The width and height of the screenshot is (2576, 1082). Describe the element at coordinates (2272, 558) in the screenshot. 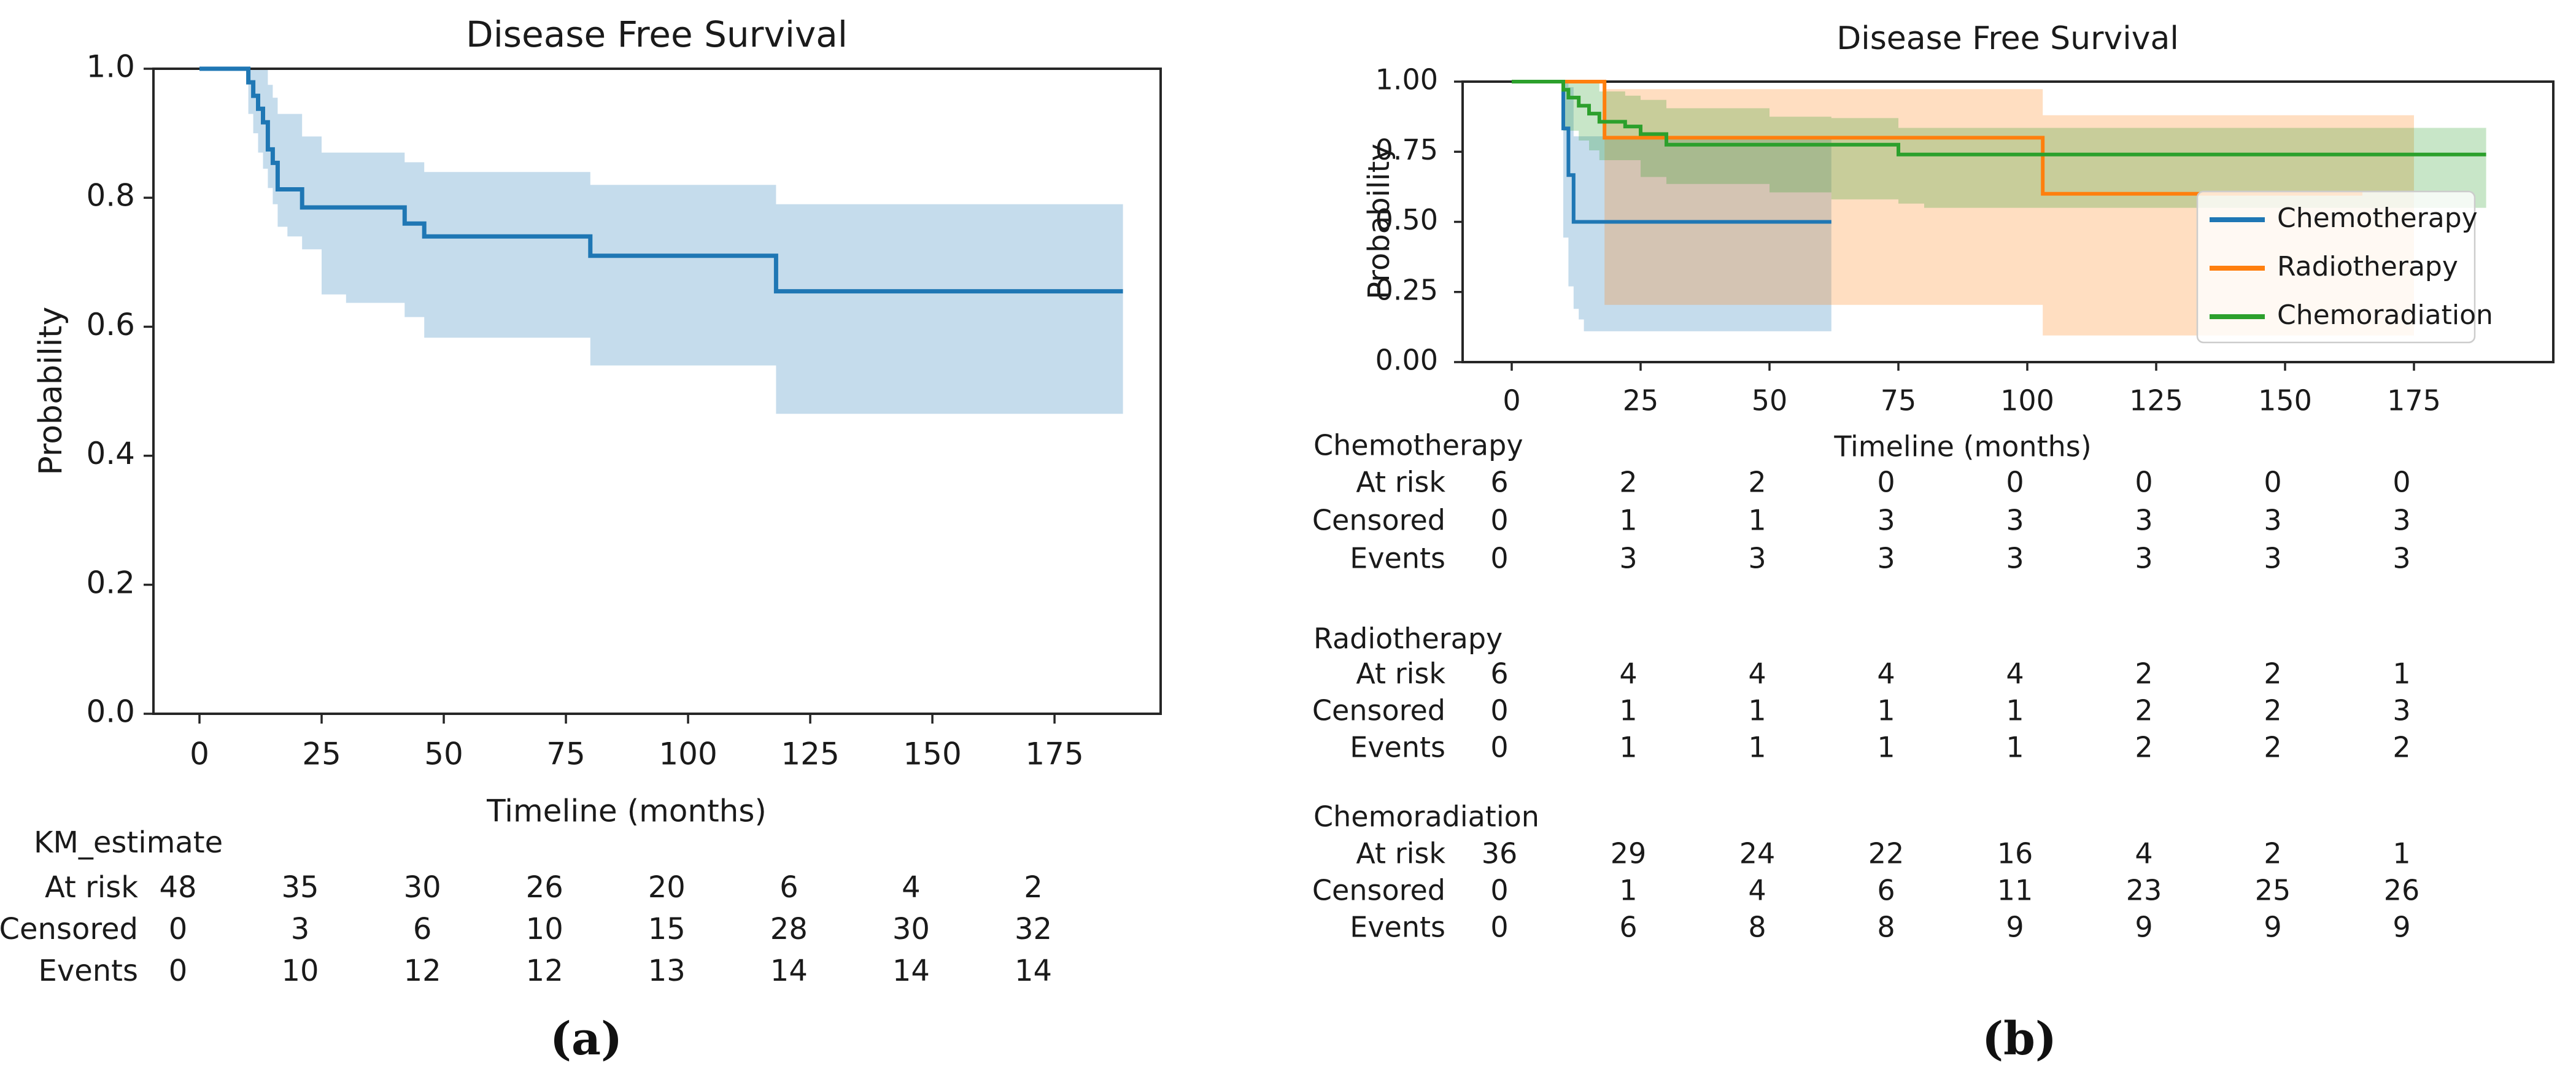

I see `risk-value-chemotherapy-events-6: 3` at that location.